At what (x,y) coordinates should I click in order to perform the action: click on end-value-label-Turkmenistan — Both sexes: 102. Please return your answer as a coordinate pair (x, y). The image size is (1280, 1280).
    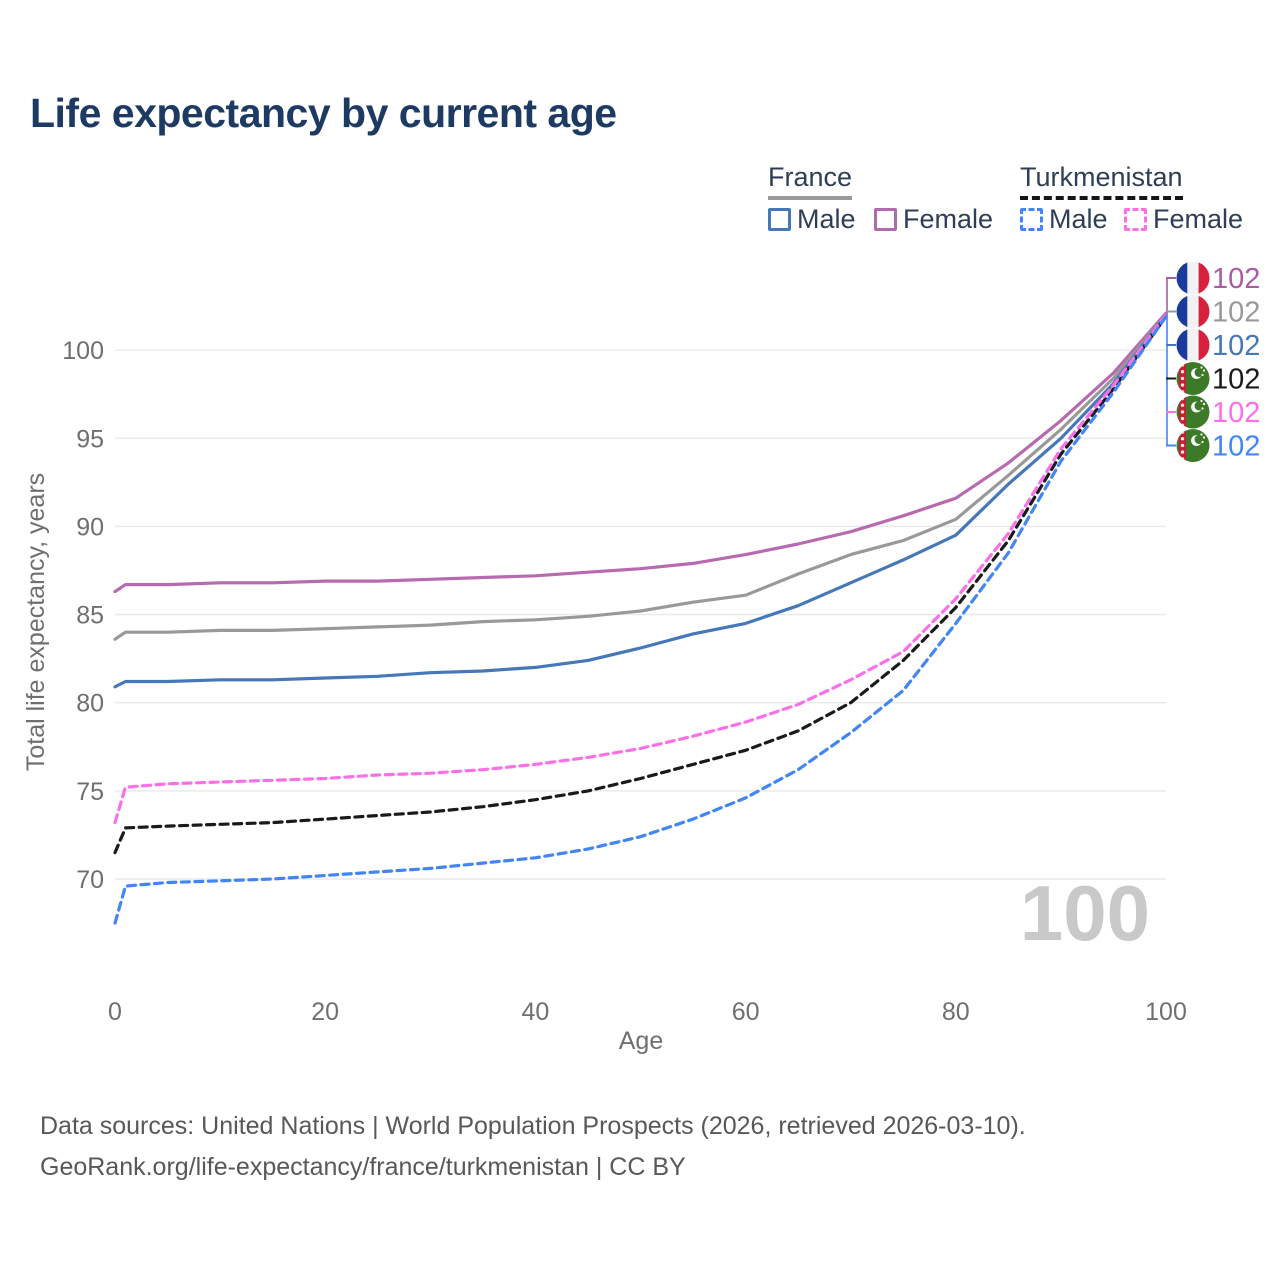
    Looking at the image, I should click on (1236, 380).